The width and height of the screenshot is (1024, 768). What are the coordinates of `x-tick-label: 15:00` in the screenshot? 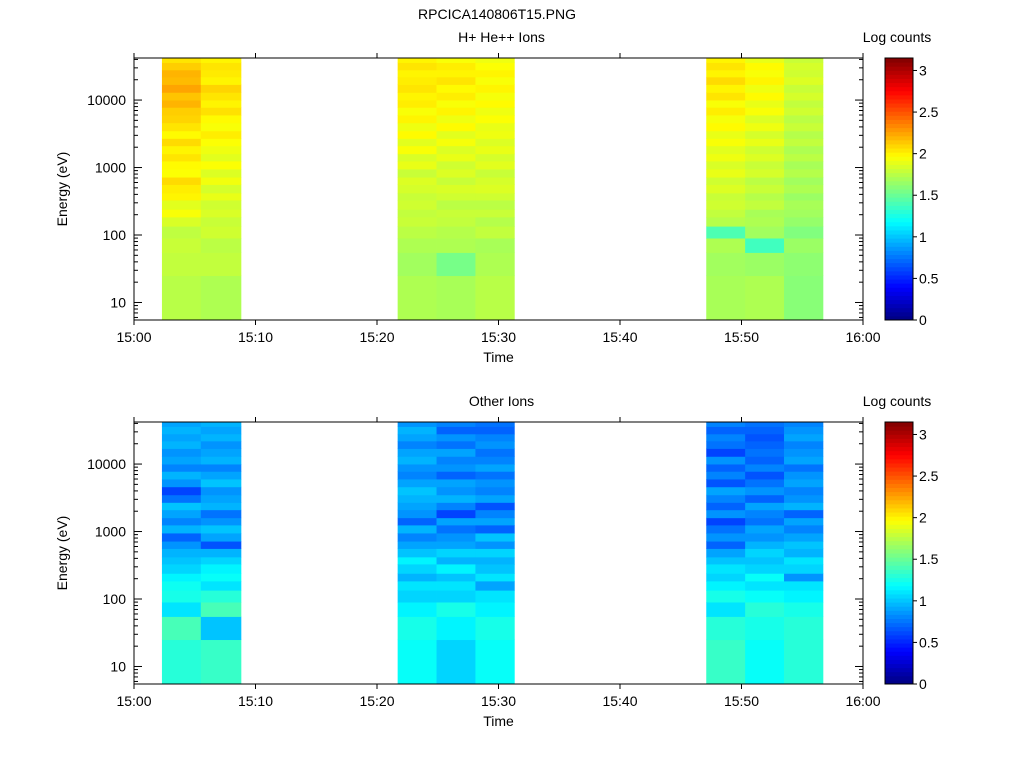 It's located at (133, 337).